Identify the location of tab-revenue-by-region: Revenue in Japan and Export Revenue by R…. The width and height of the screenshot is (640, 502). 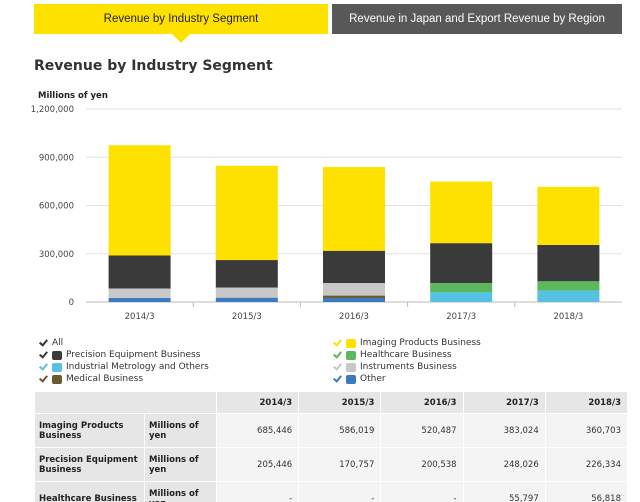
(477, 19).